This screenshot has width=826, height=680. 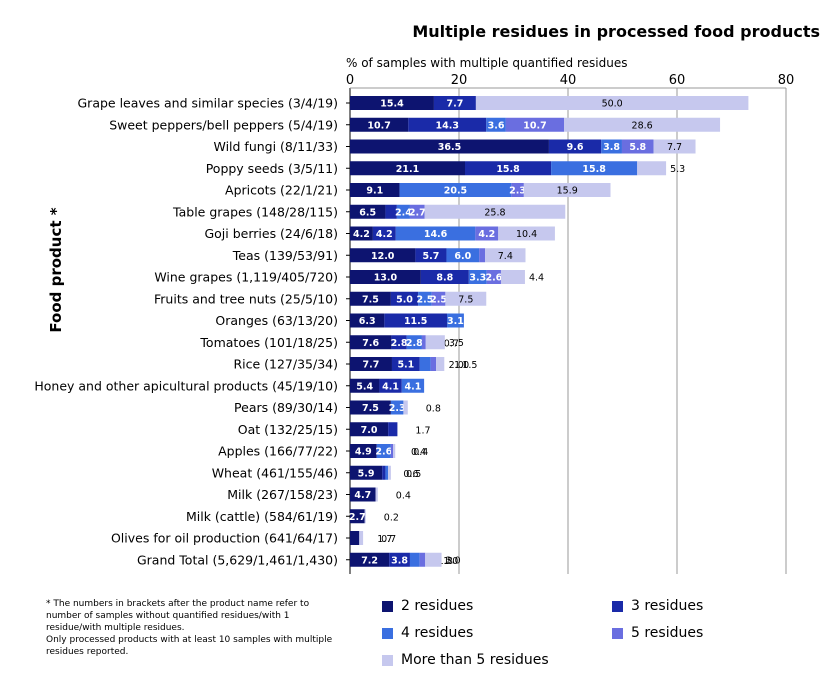 I want to click on legend-label: More than 5 residues, so click(x=475, y=660).